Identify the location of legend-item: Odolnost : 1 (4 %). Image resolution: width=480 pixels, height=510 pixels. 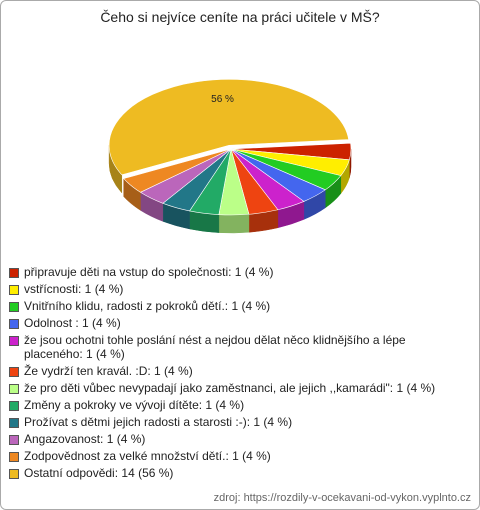
(236, 323).